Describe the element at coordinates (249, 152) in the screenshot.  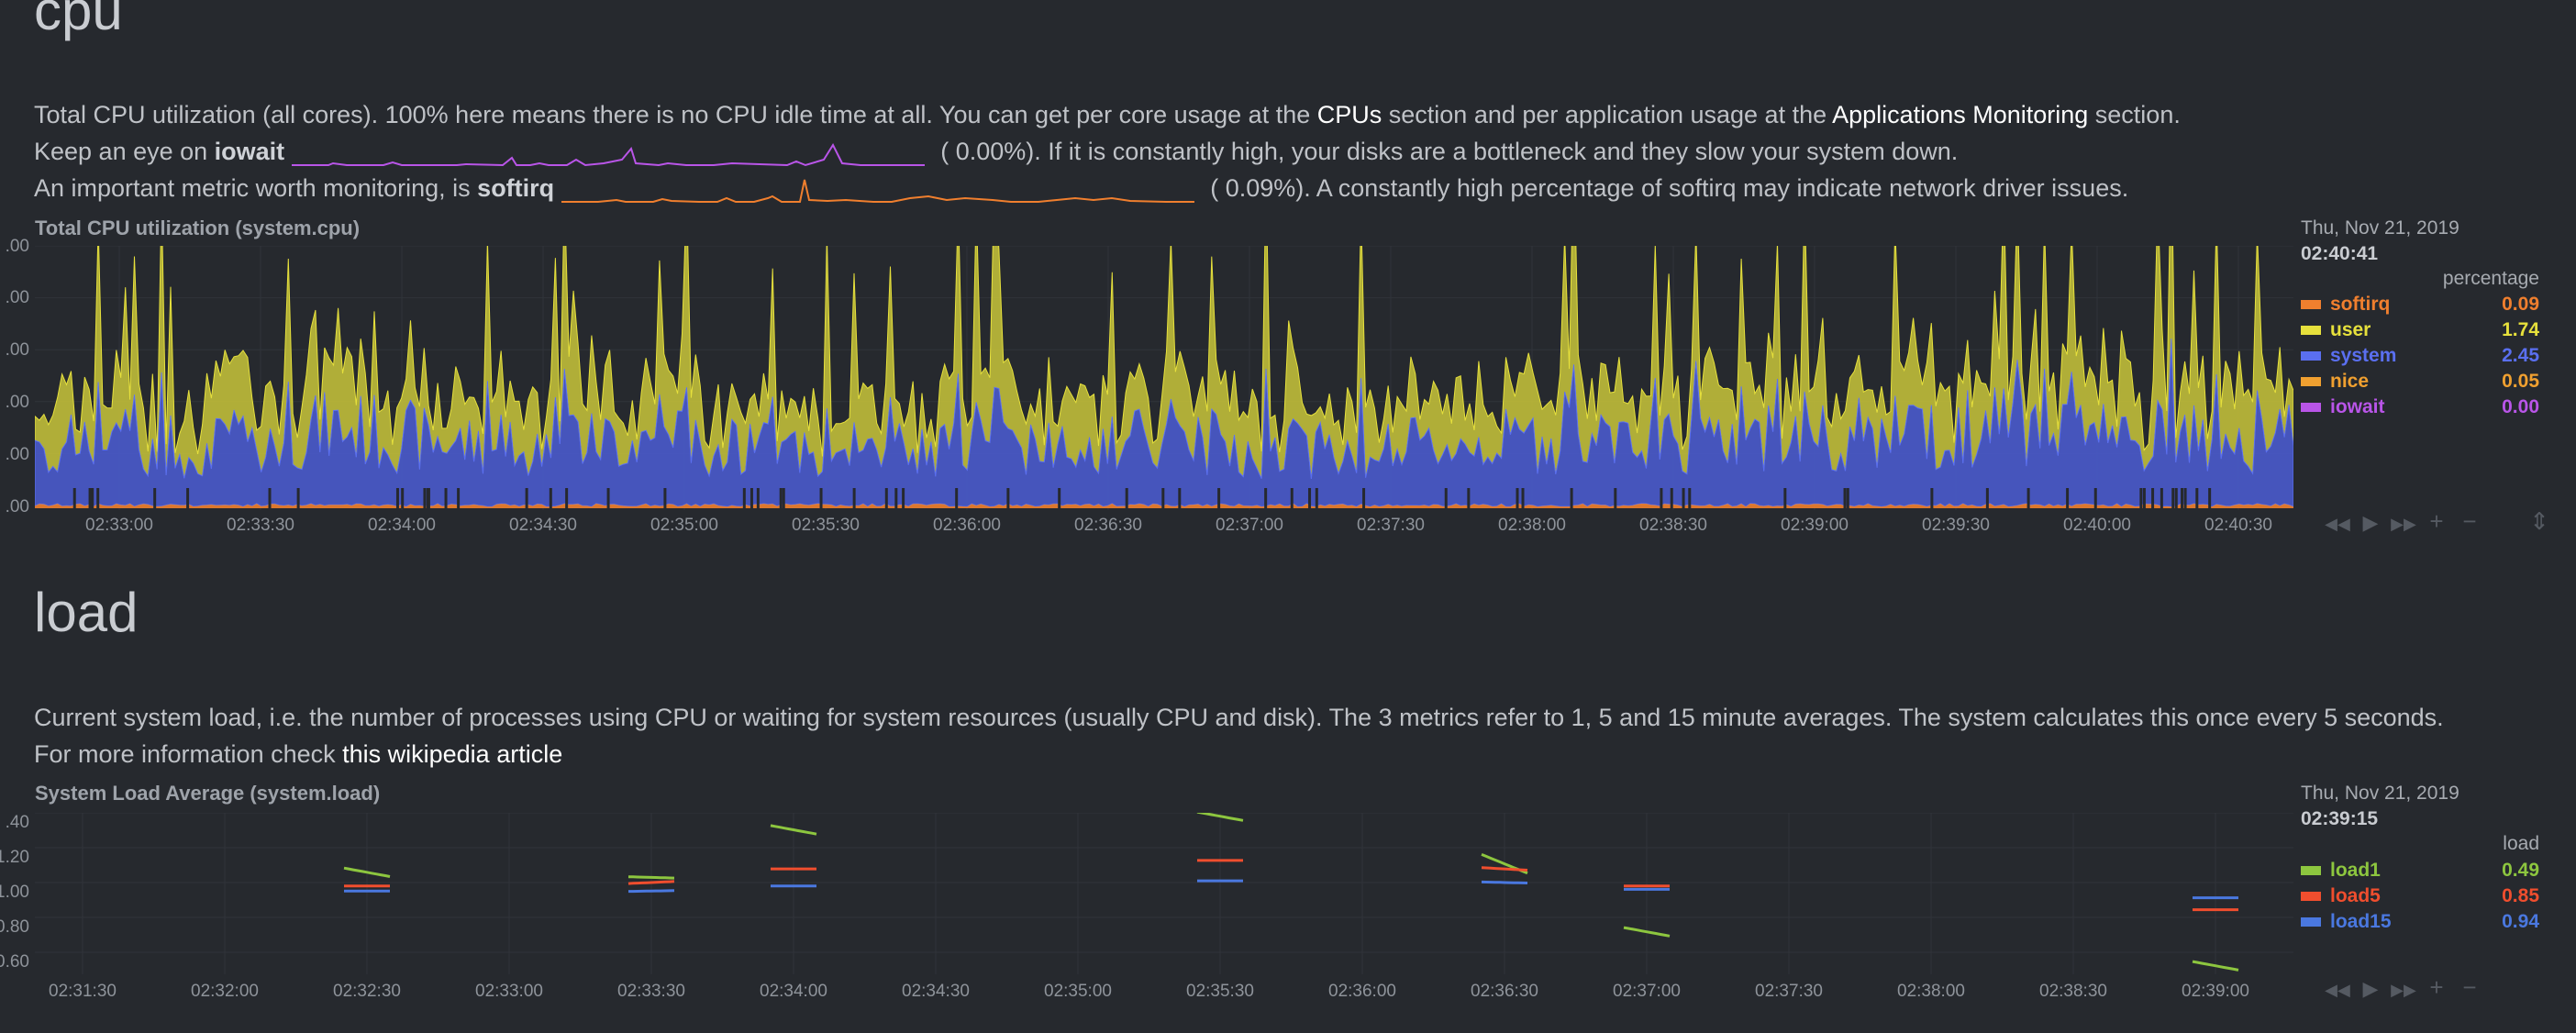
I see `iowait-label: iowait` at that location.